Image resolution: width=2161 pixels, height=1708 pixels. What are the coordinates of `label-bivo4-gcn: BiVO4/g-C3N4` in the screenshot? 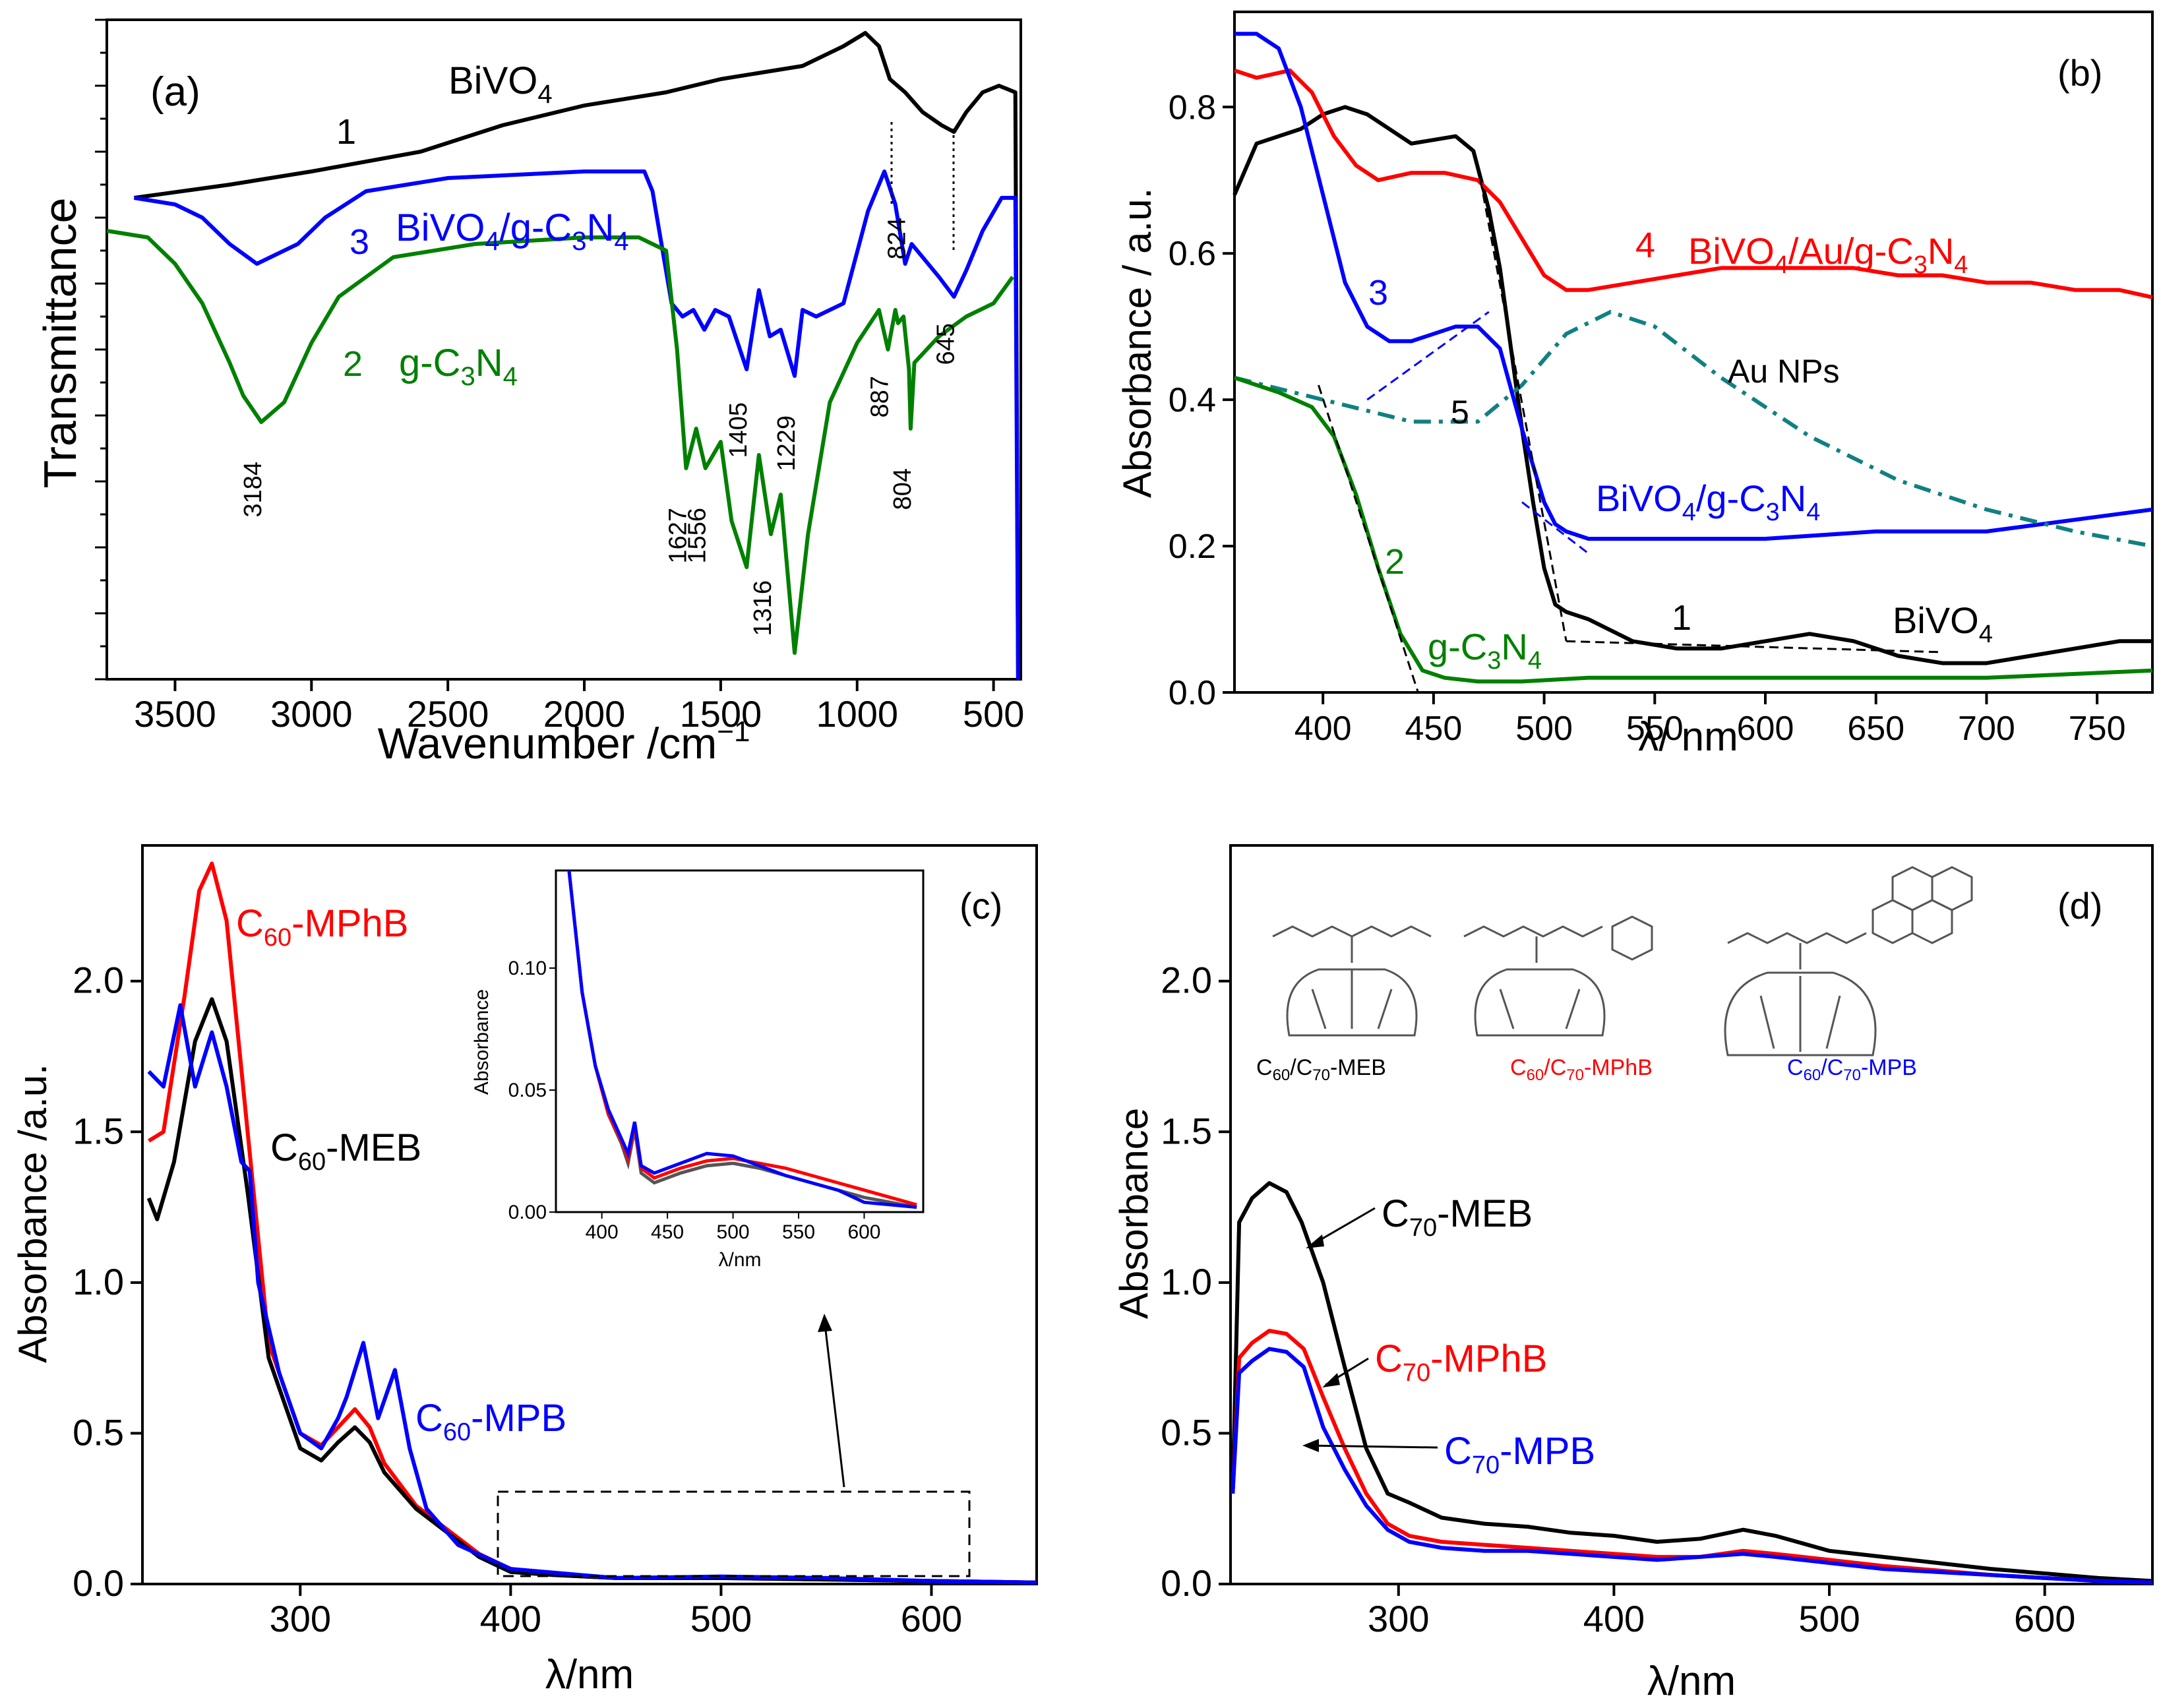 It's located at (512, 231).